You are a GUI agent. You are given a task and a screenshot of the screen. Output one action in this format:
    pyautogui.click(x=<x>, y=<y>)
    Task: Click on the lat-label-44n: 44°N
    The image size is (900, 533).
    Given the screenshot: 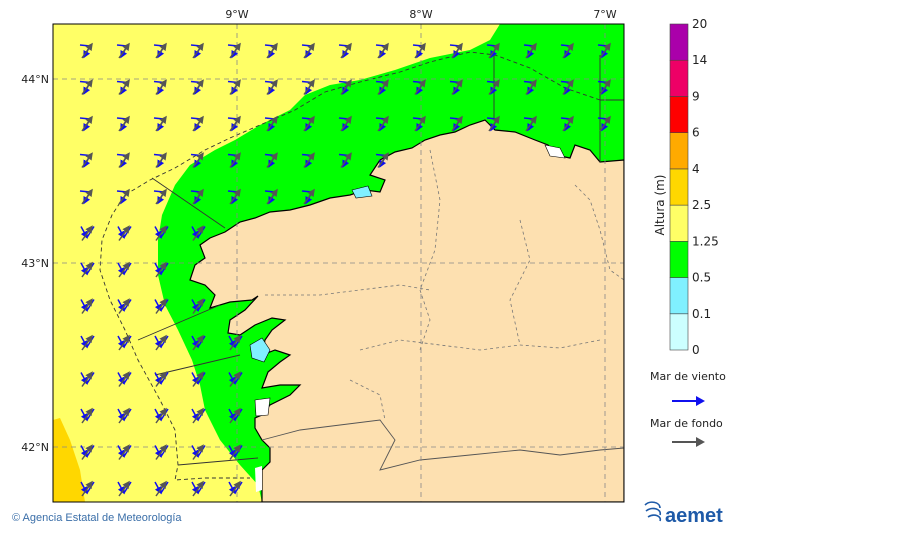 What is the action you would take?
    pyautogui.click(x=35, y=79)
    